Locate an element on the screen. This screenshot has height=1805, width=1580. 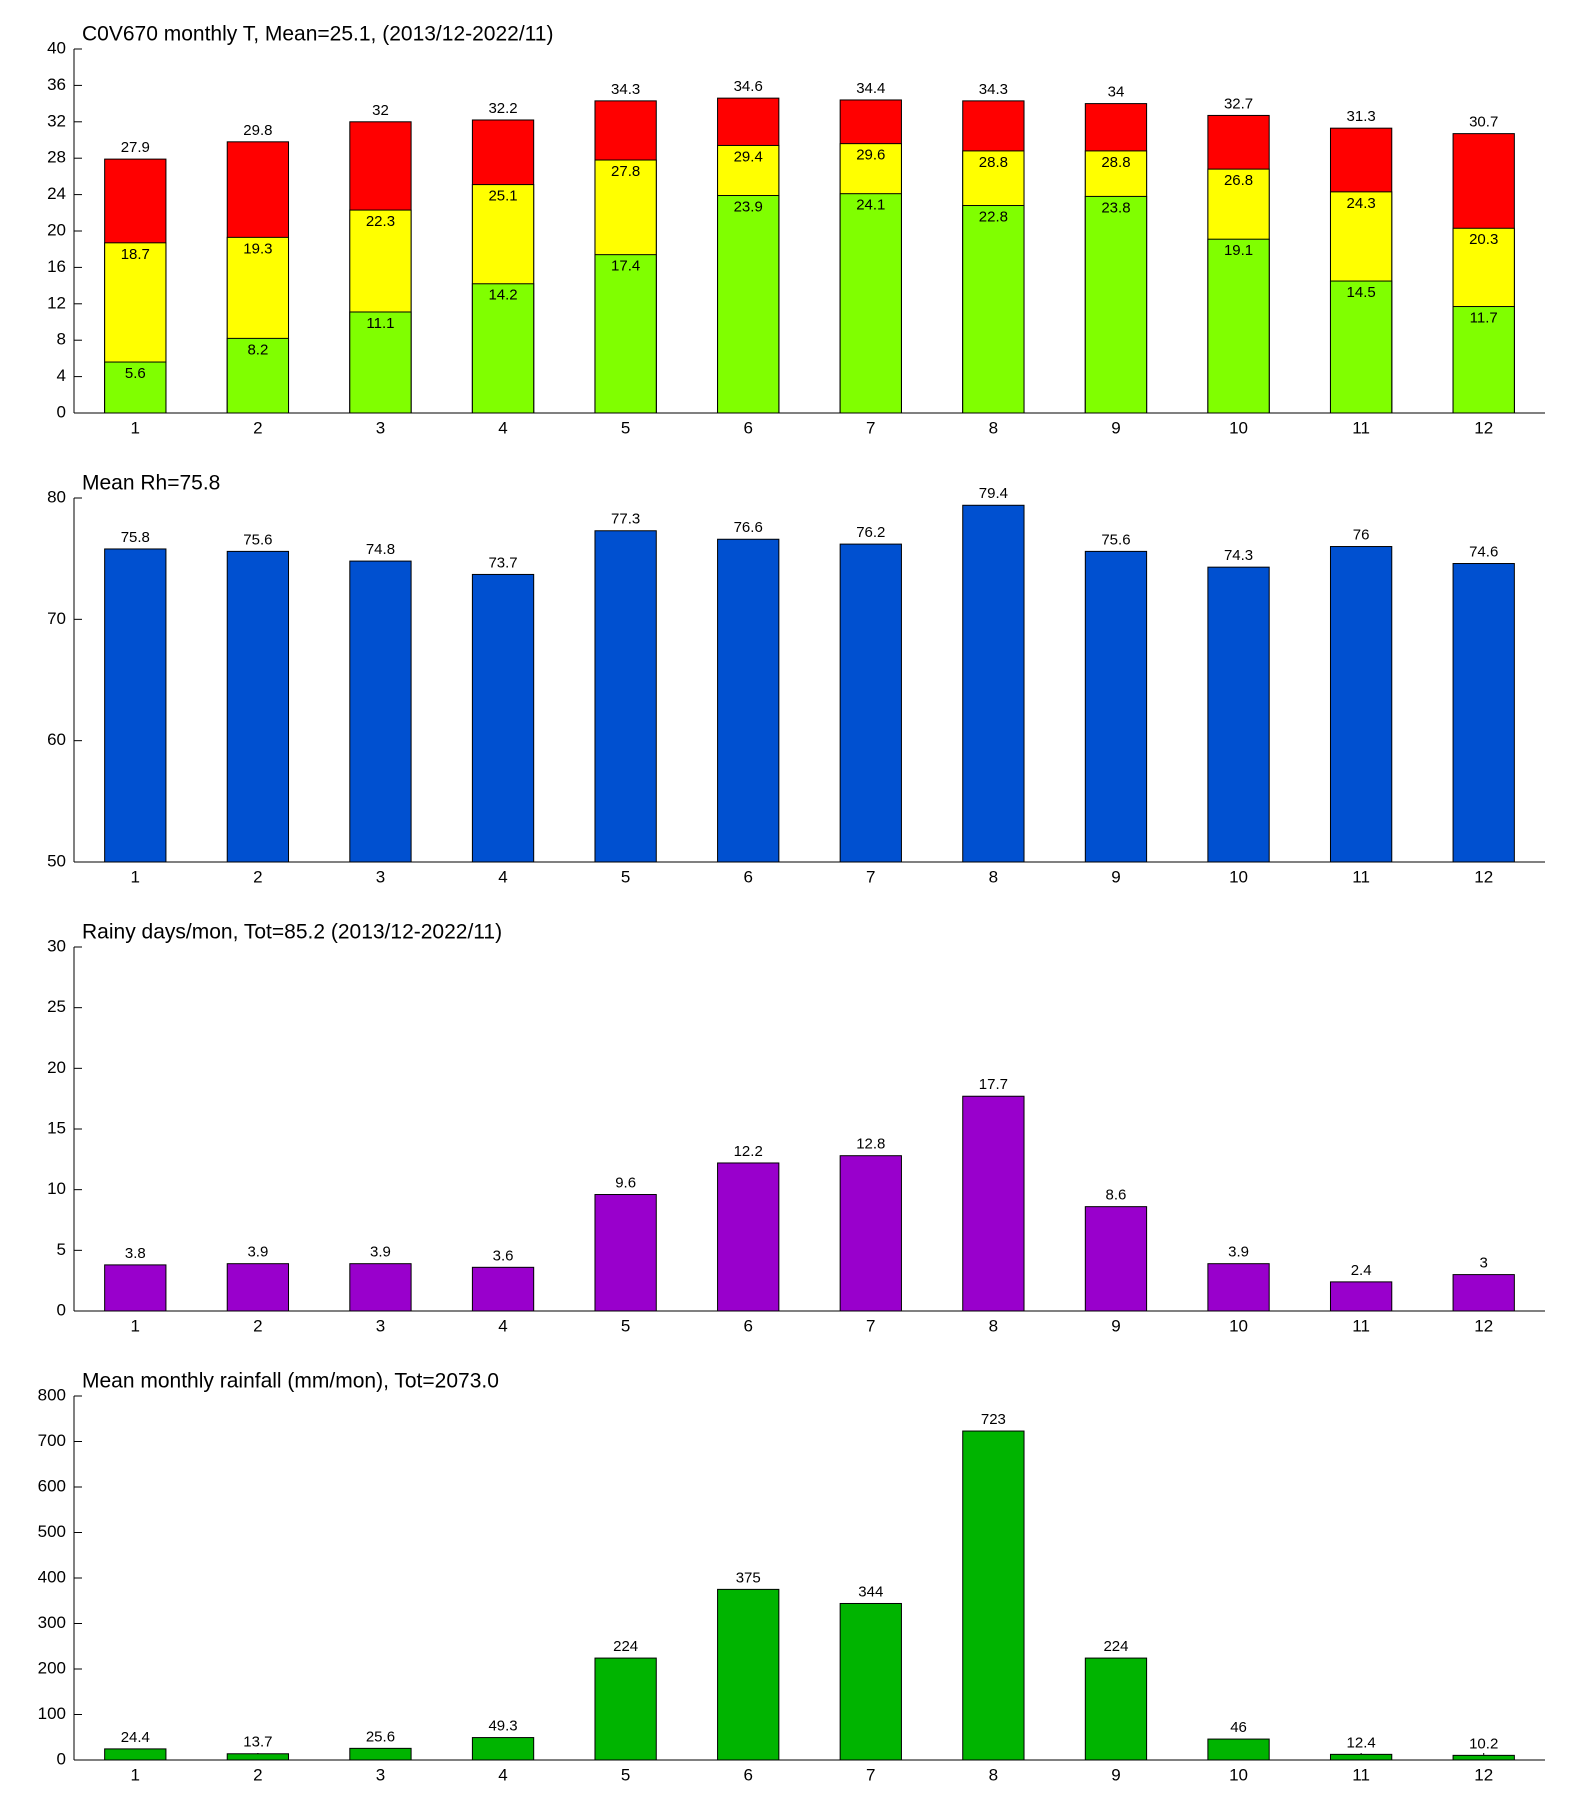
value-label: 8.6 is located at coordinates (1116, 1195).